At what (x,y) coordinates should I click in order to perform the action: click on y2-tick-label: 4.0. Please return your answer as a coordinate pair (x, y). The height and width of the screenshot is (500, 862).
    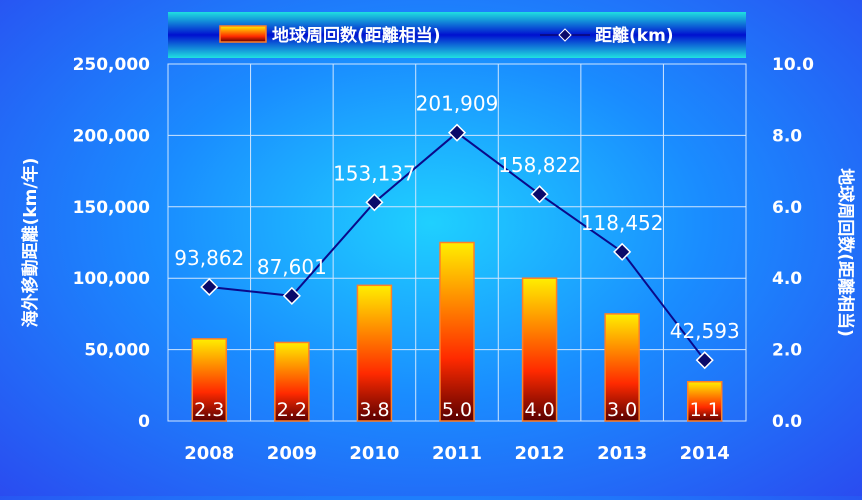
    Looking at the image, I should click on (787, 279).